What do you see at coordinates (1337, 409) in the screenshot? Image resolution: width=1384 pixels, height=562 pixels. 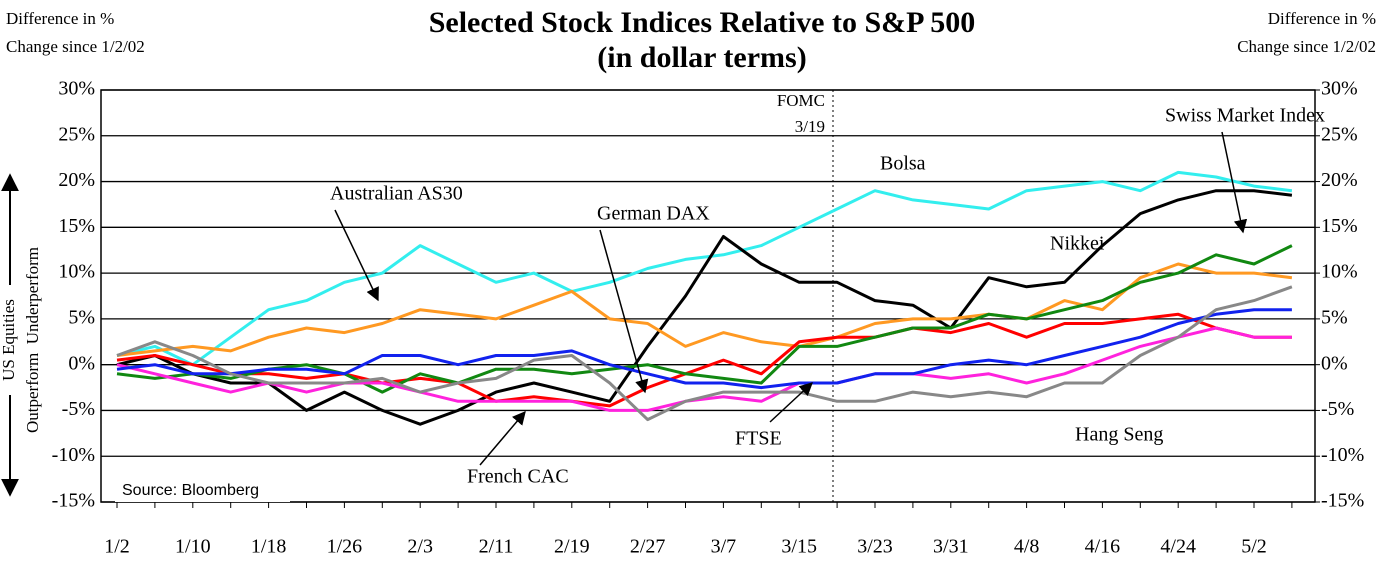 I see `y2-tick-label: -5%` at bounding box center [1337, 409].